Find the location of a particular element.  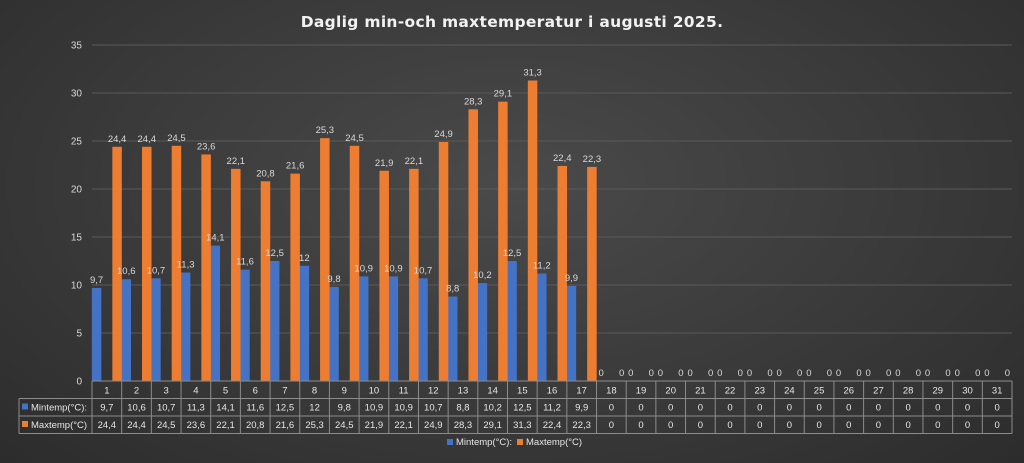

data-label: 8,8 is located at coordinates (452, 289).